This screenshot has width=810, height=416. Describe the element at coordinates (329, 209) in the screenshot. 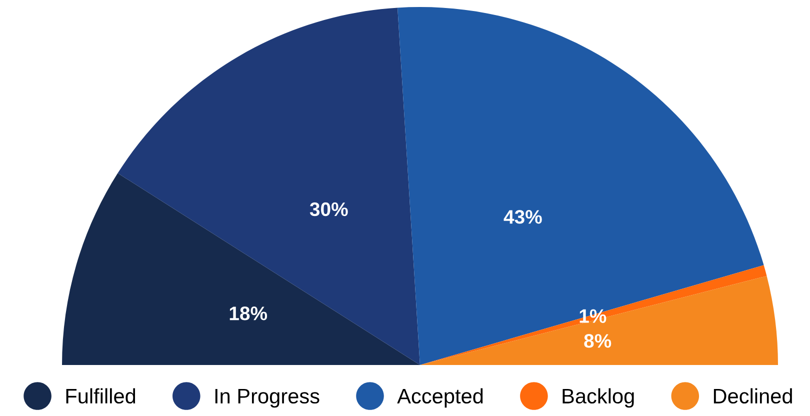

I see `data-label: 30%` at that location.